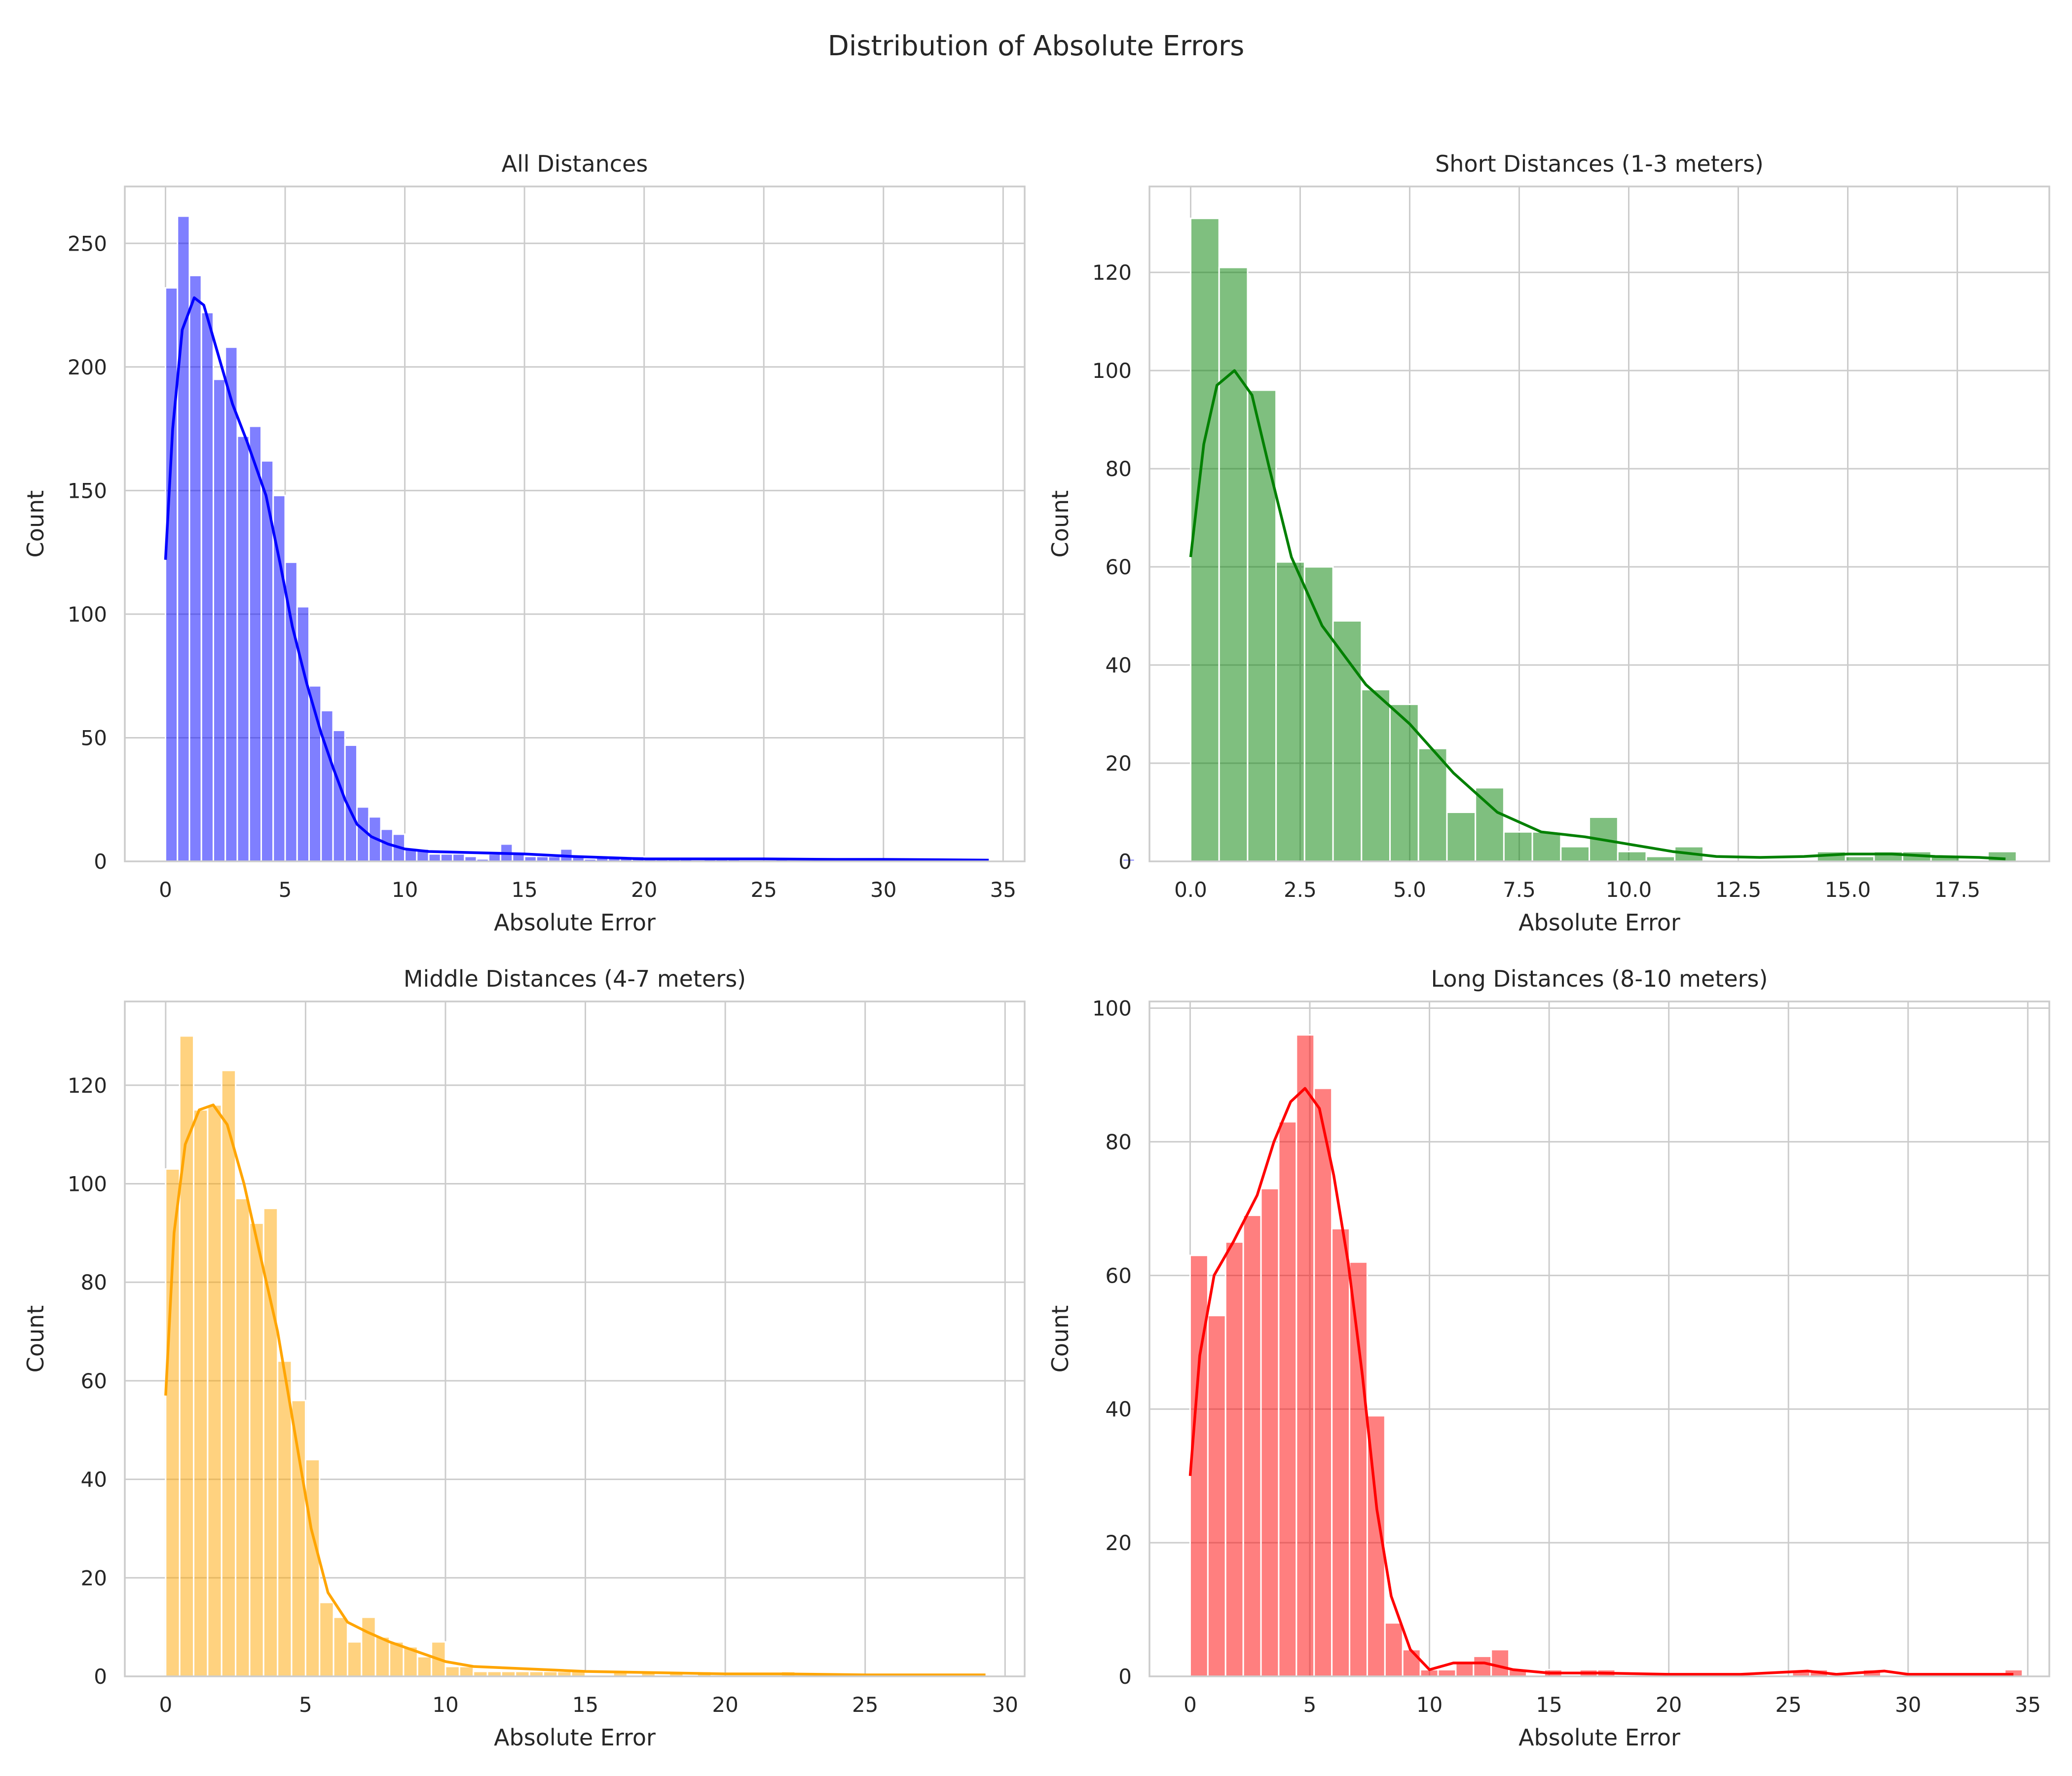 Image resolution: width=2072 pixels, height=1776 pixels. I want to click on x-tick-label: 15.0, so click(1848, 890).